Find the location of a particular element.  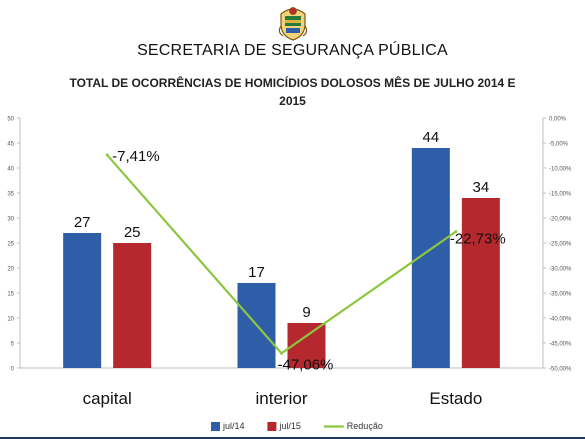

bar-value-label: 44 is located at coordinates (430, 137).